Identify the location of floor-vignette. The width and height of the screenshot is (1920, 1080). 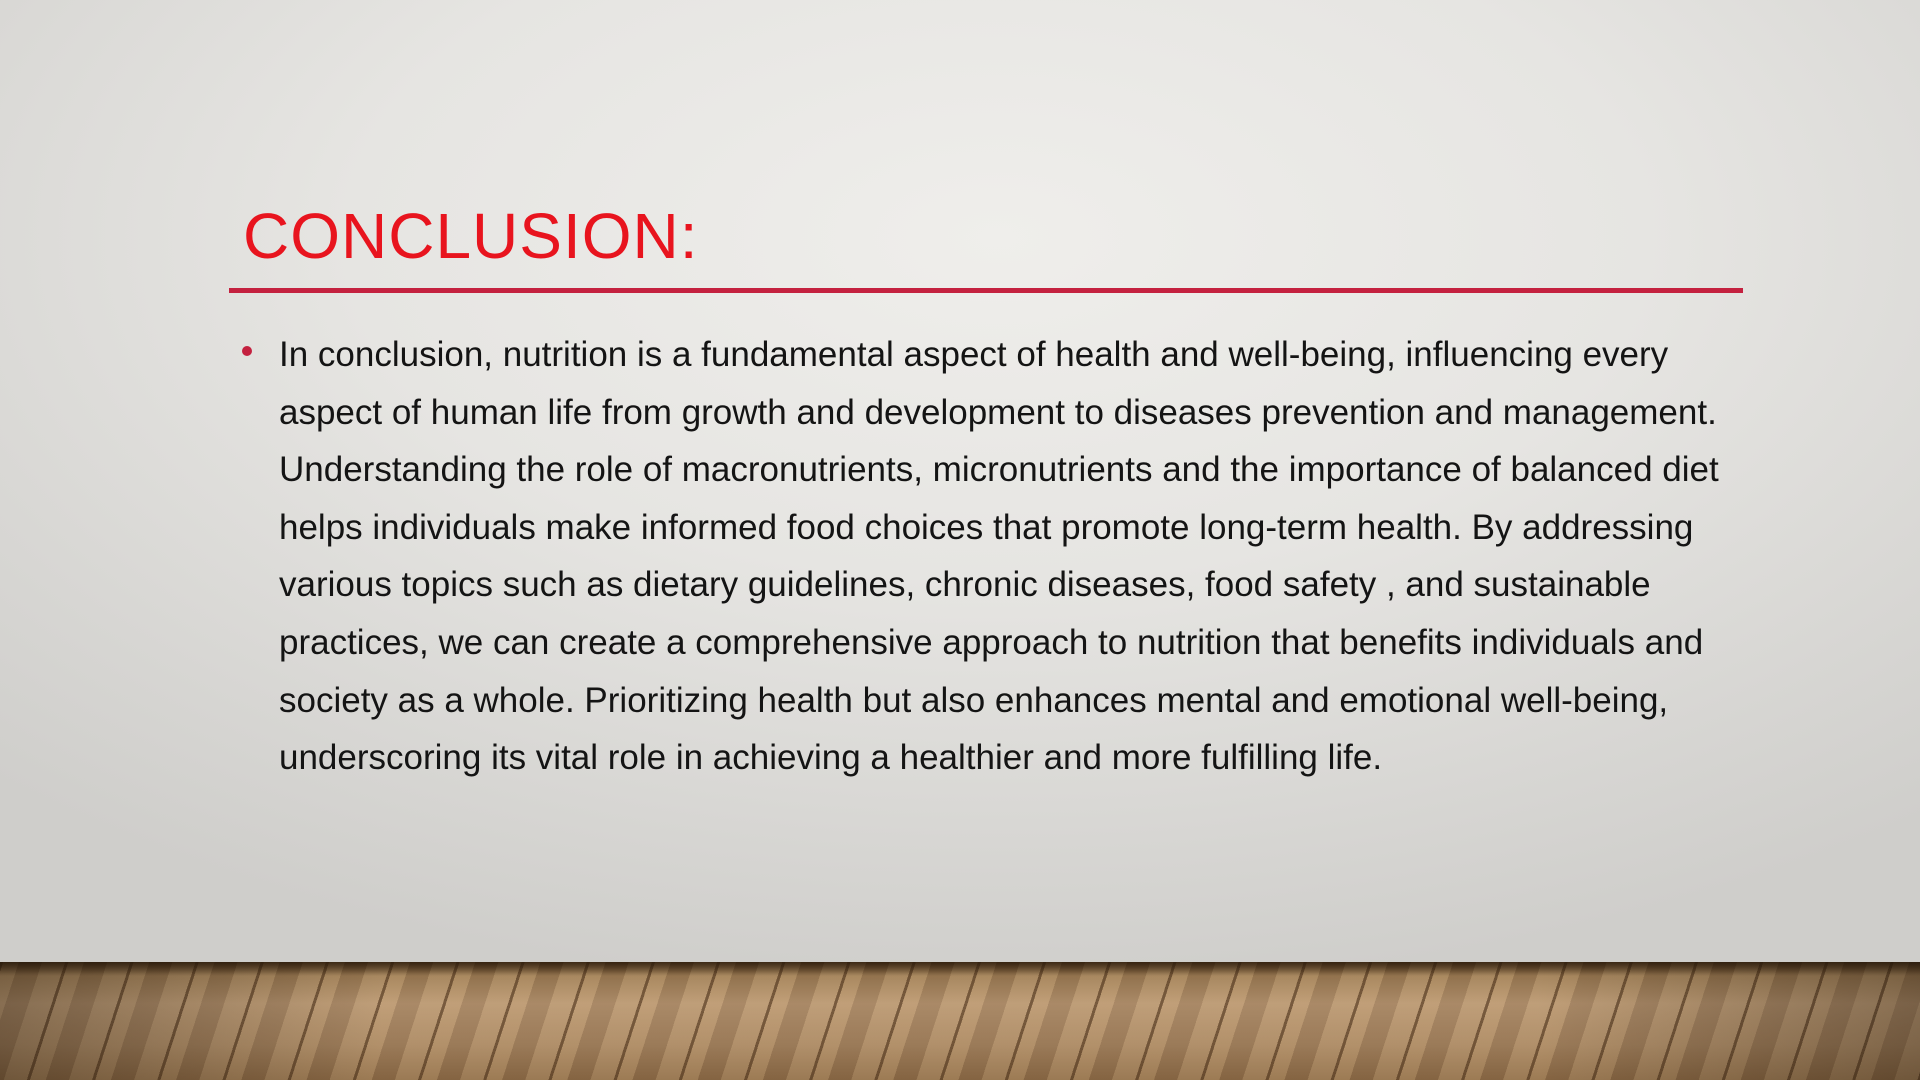
(960, 1021).